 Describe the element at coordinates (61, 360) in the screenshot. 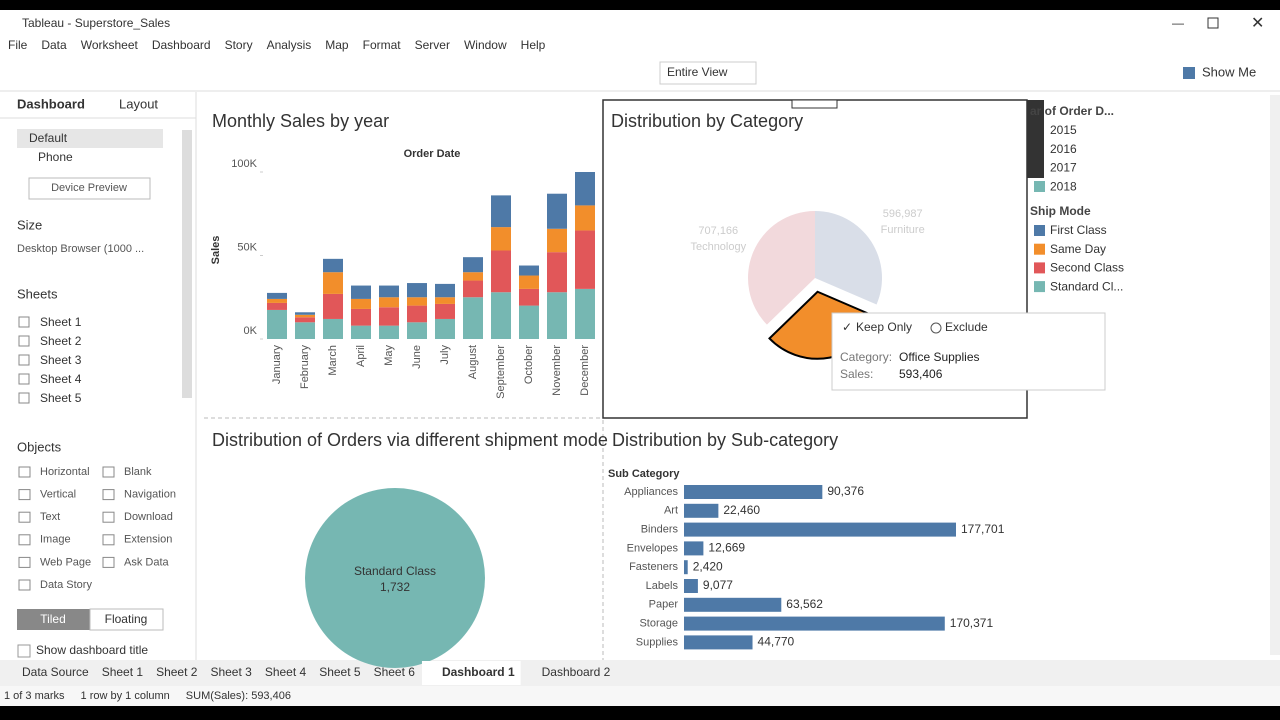

I see `sheet-item: Sheet 3` at that location.